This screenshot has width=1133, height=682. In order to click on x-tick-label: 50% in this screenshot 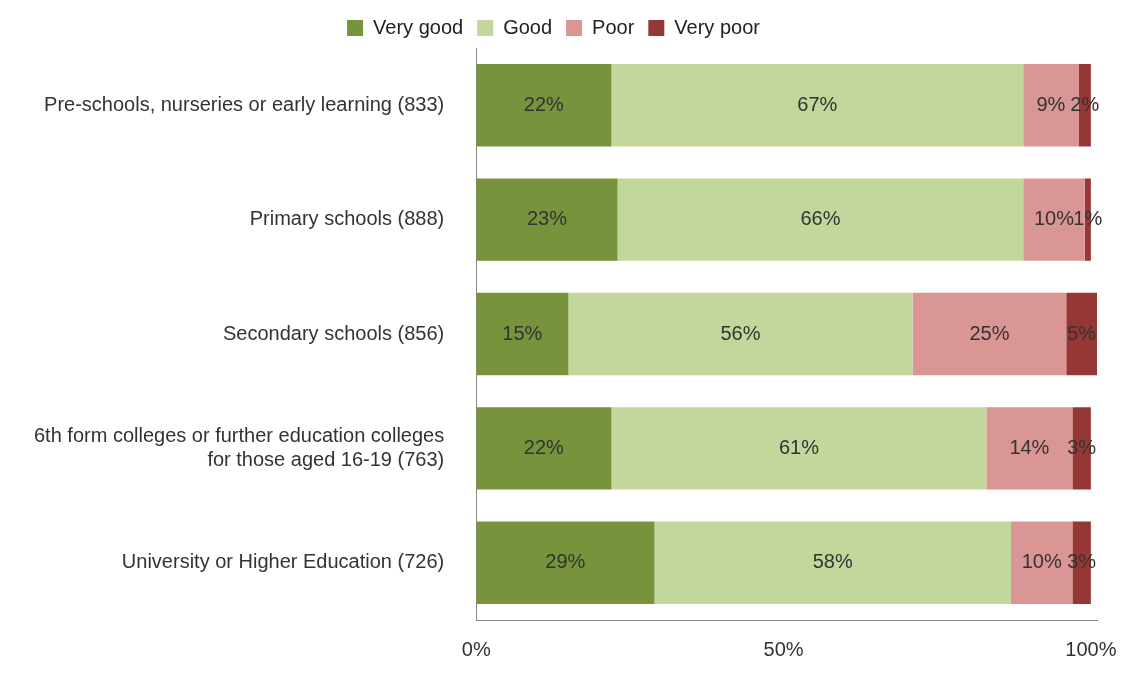, I will do `click(783, 648)`.